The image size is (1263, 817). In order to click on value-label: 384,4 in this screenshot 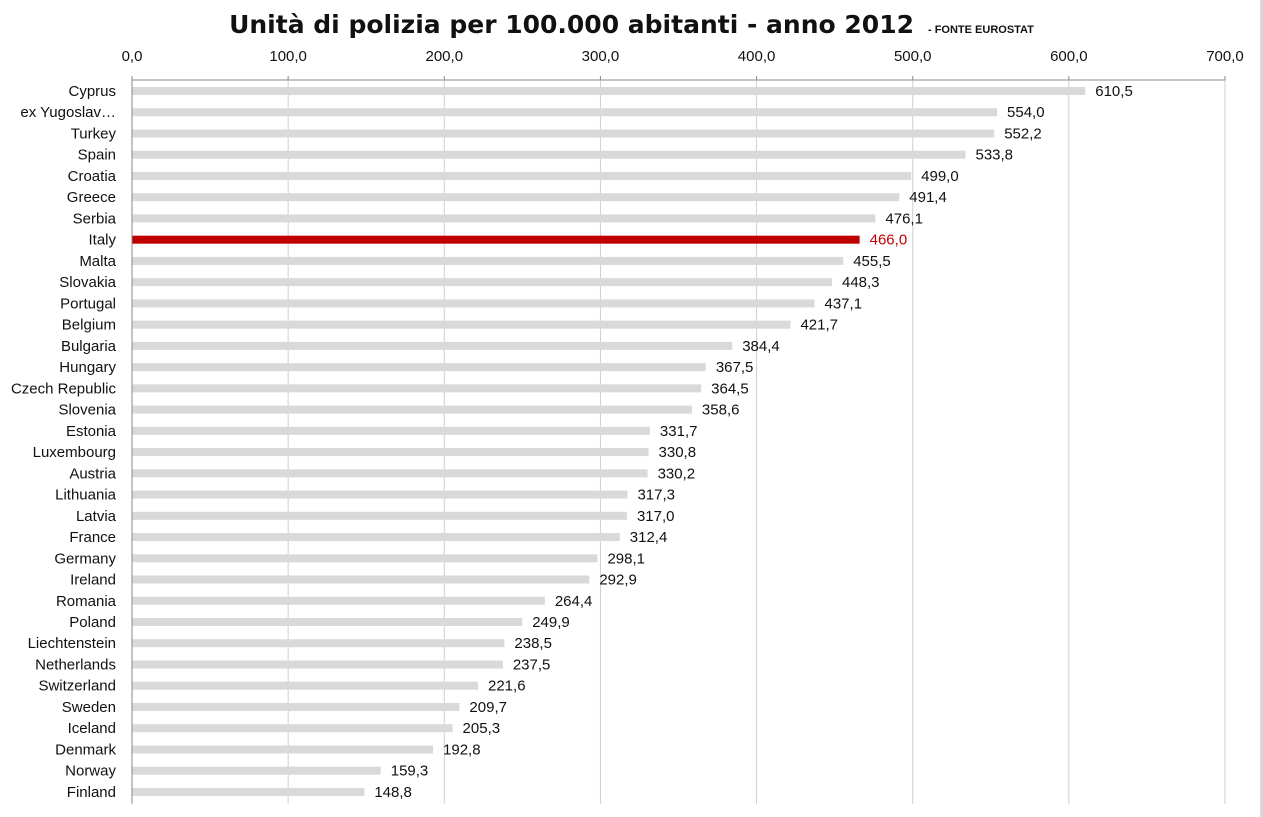, I will do `click(761, 346)`.